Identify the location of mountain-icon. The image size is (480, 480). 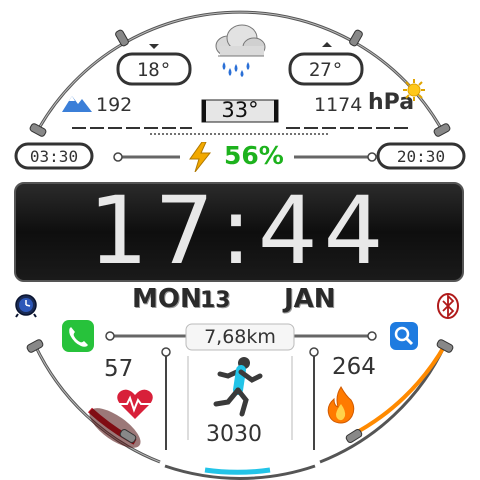
(77, 104).